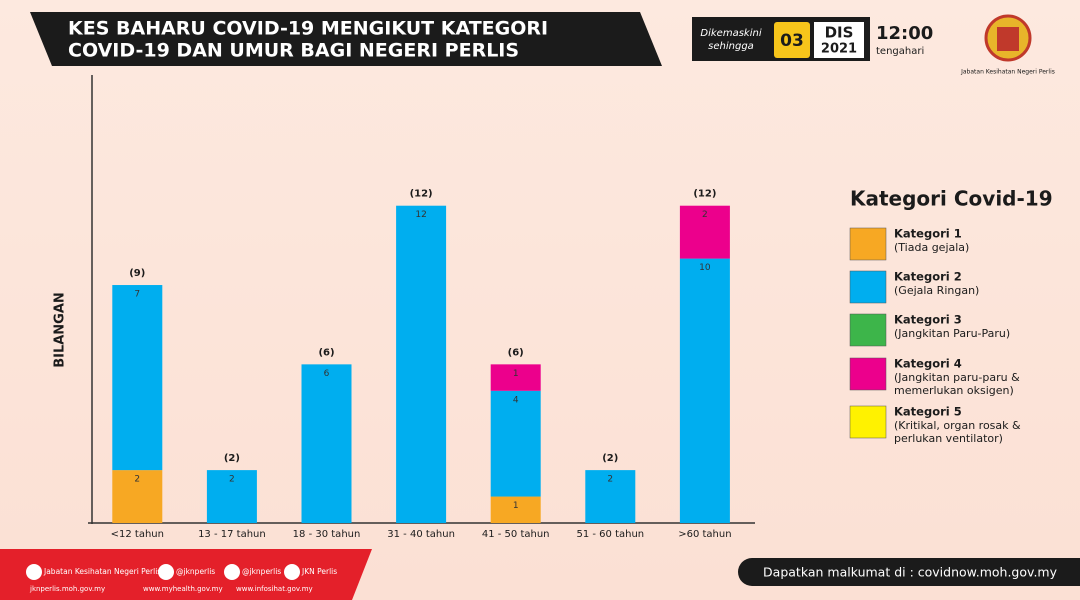  Describe the element at coordinates (904, 33) in the screenshot. I see `time: 12:00` at that location.